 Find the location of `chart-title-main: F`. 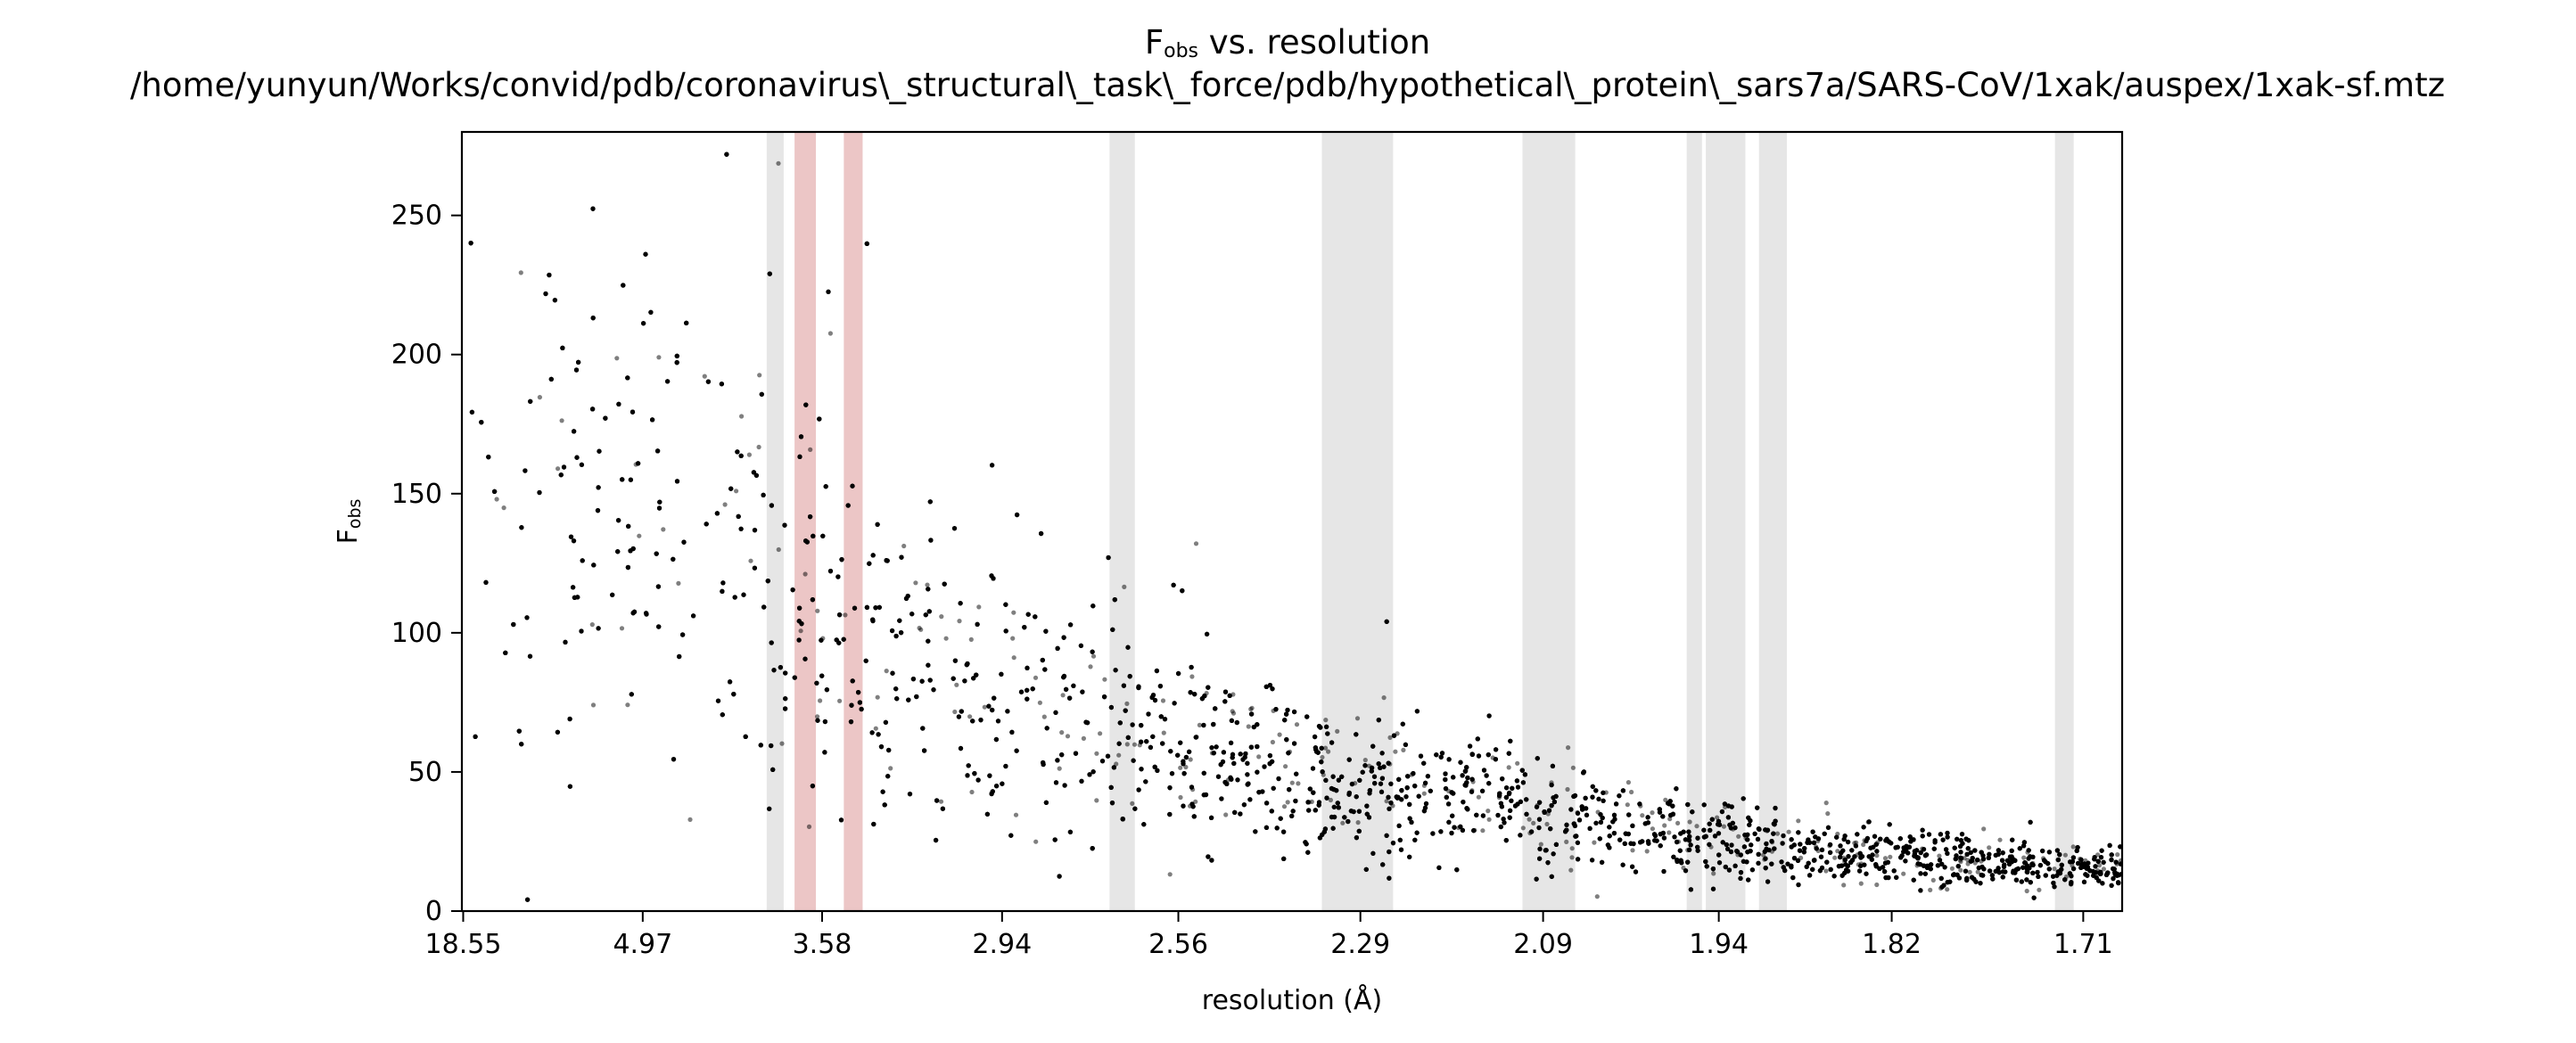

chart-title-main: F is located at coordinates (1154, 43).